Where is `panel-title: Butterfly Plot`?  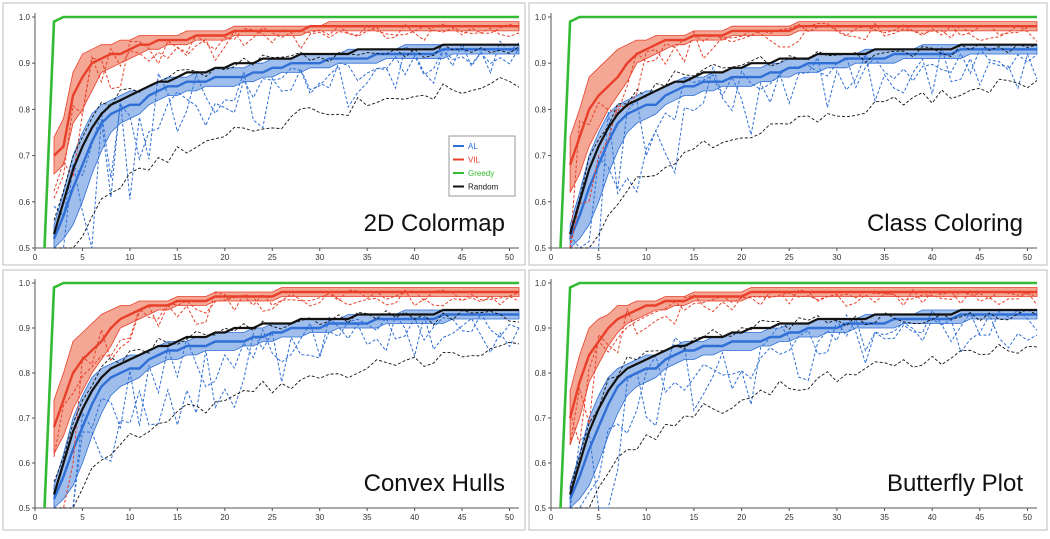
panel-title: Butterfly Plot is located at coordinates (955, 483).